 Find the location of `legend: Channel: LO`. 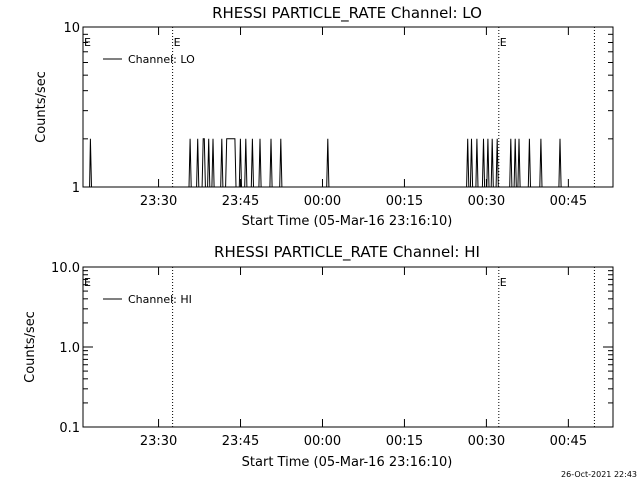

legend: Channel: LO is located at coordinates (149, 59).